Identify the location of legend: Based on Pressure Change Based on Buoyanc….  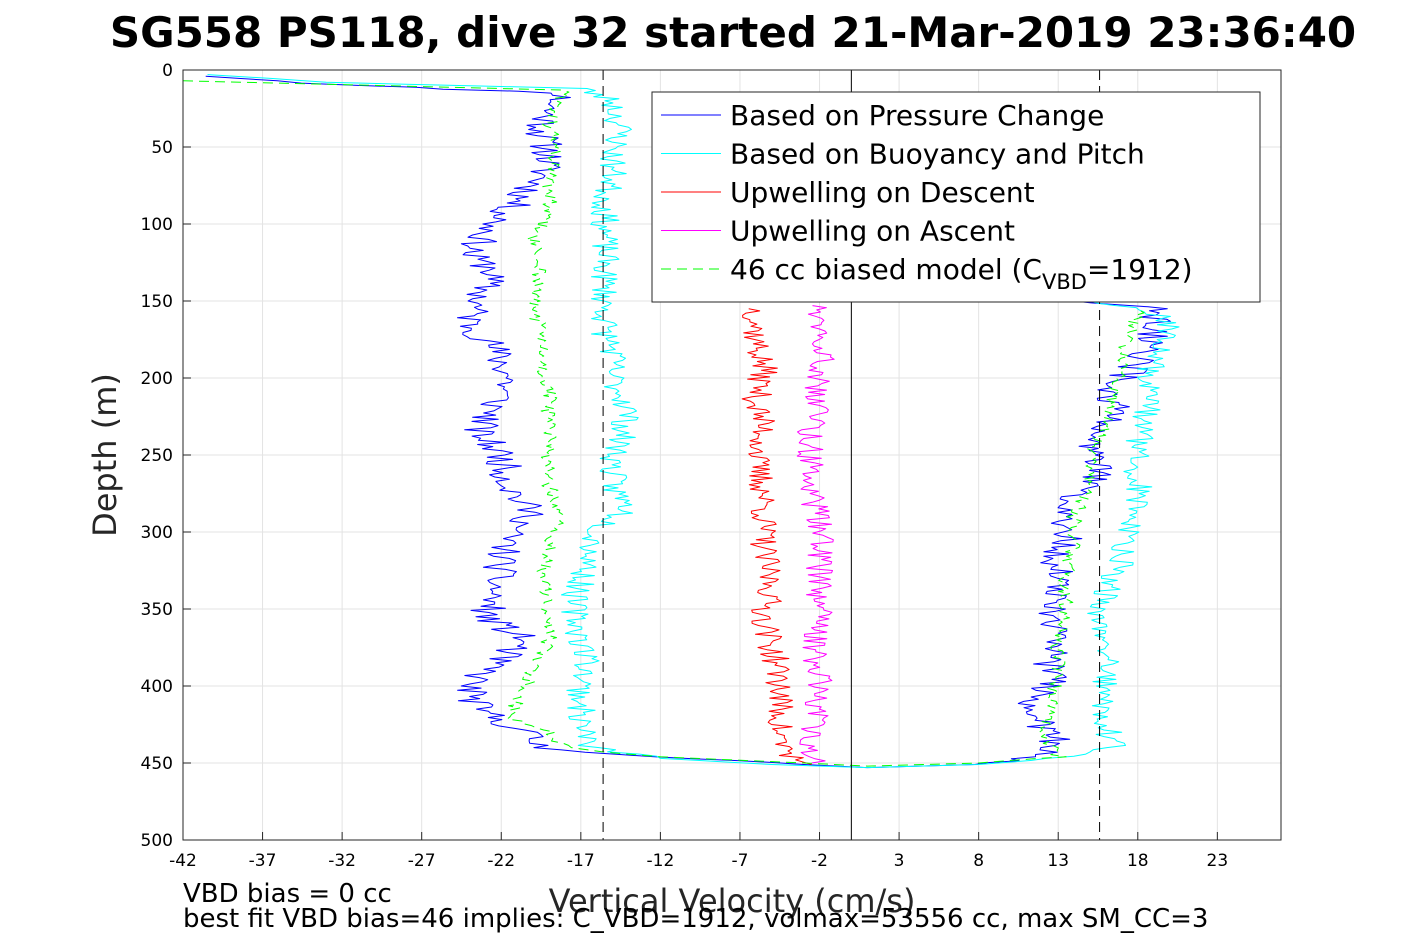
(956, 197).